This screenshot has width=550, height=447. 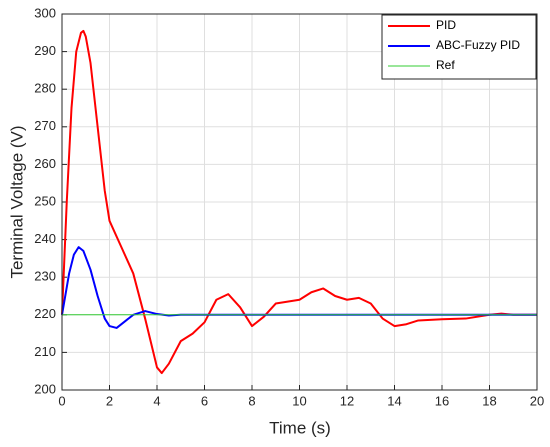 What do you see at coordinates (45, 388) in the screenshot?
I see `y-tick-label: 200` at bounding box center [45, 388].